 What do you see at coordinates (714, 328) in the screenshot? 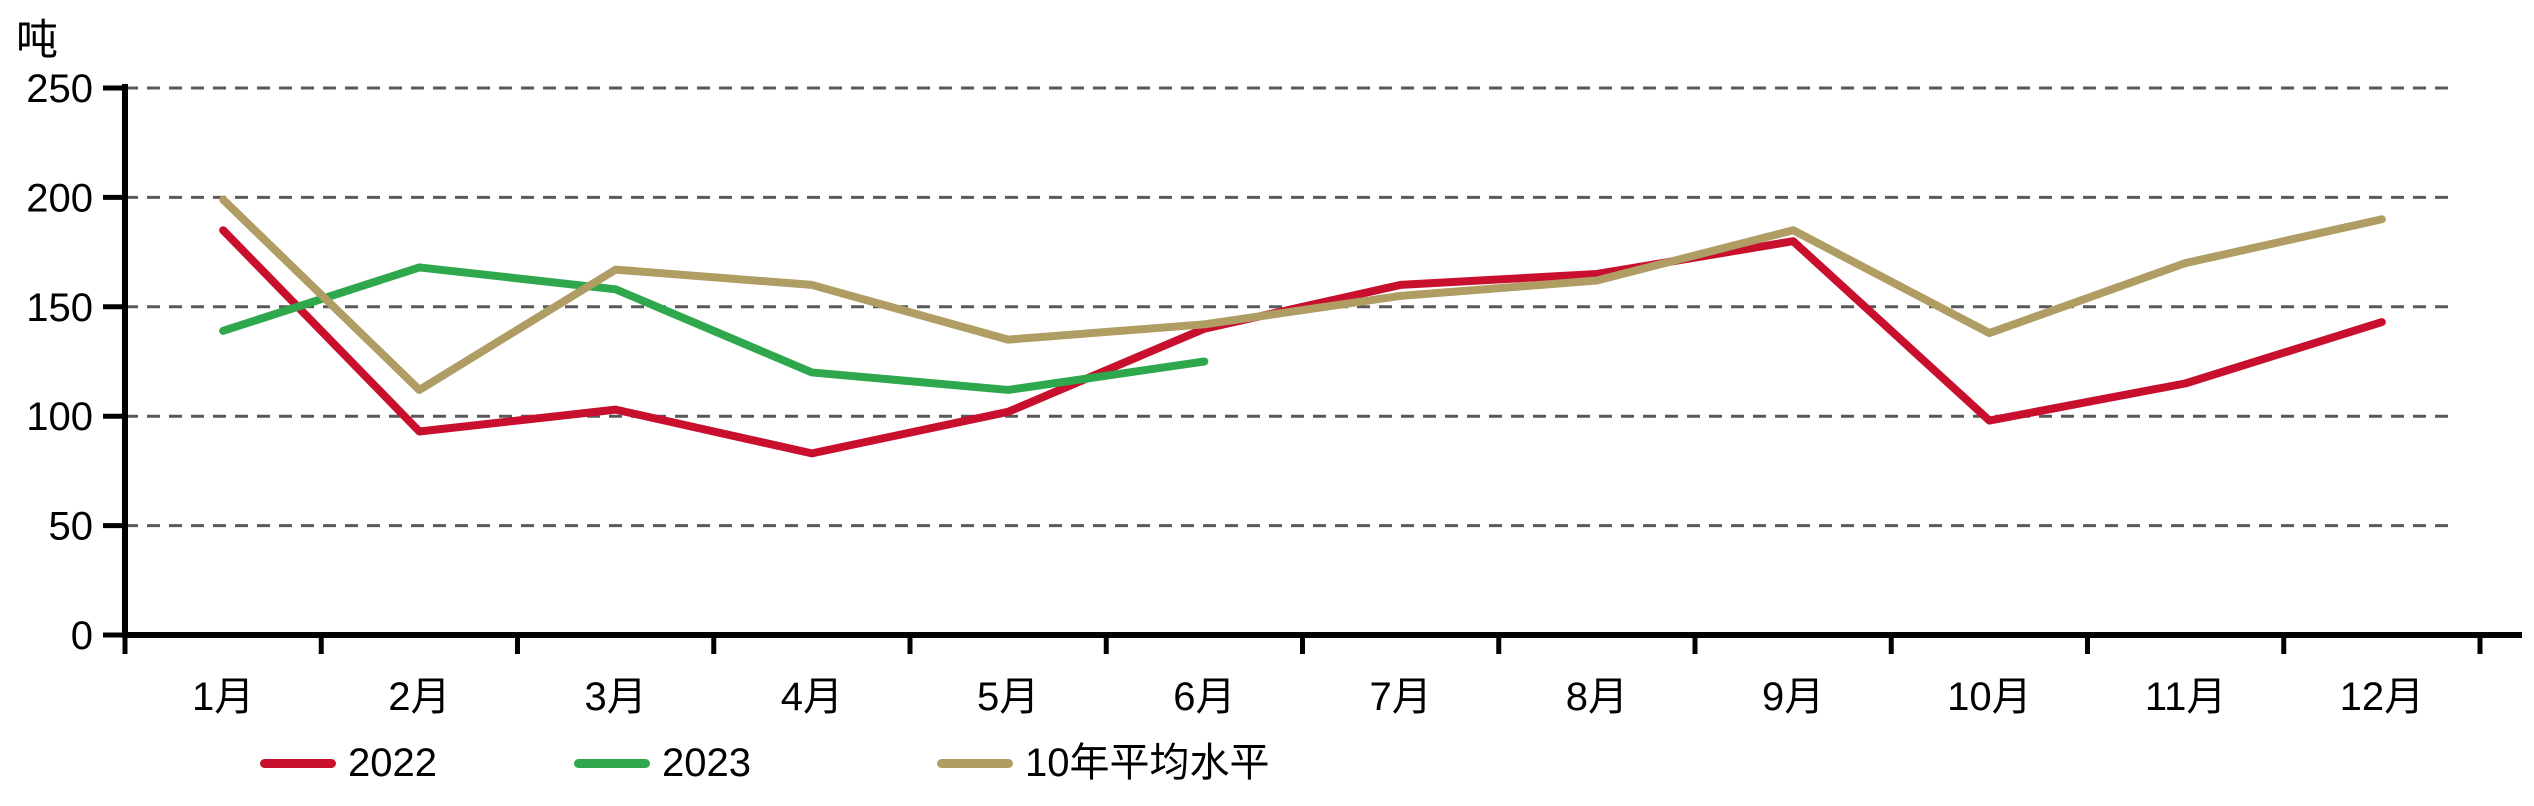
I see `series-line-2023` at bounding box center [714, 328].